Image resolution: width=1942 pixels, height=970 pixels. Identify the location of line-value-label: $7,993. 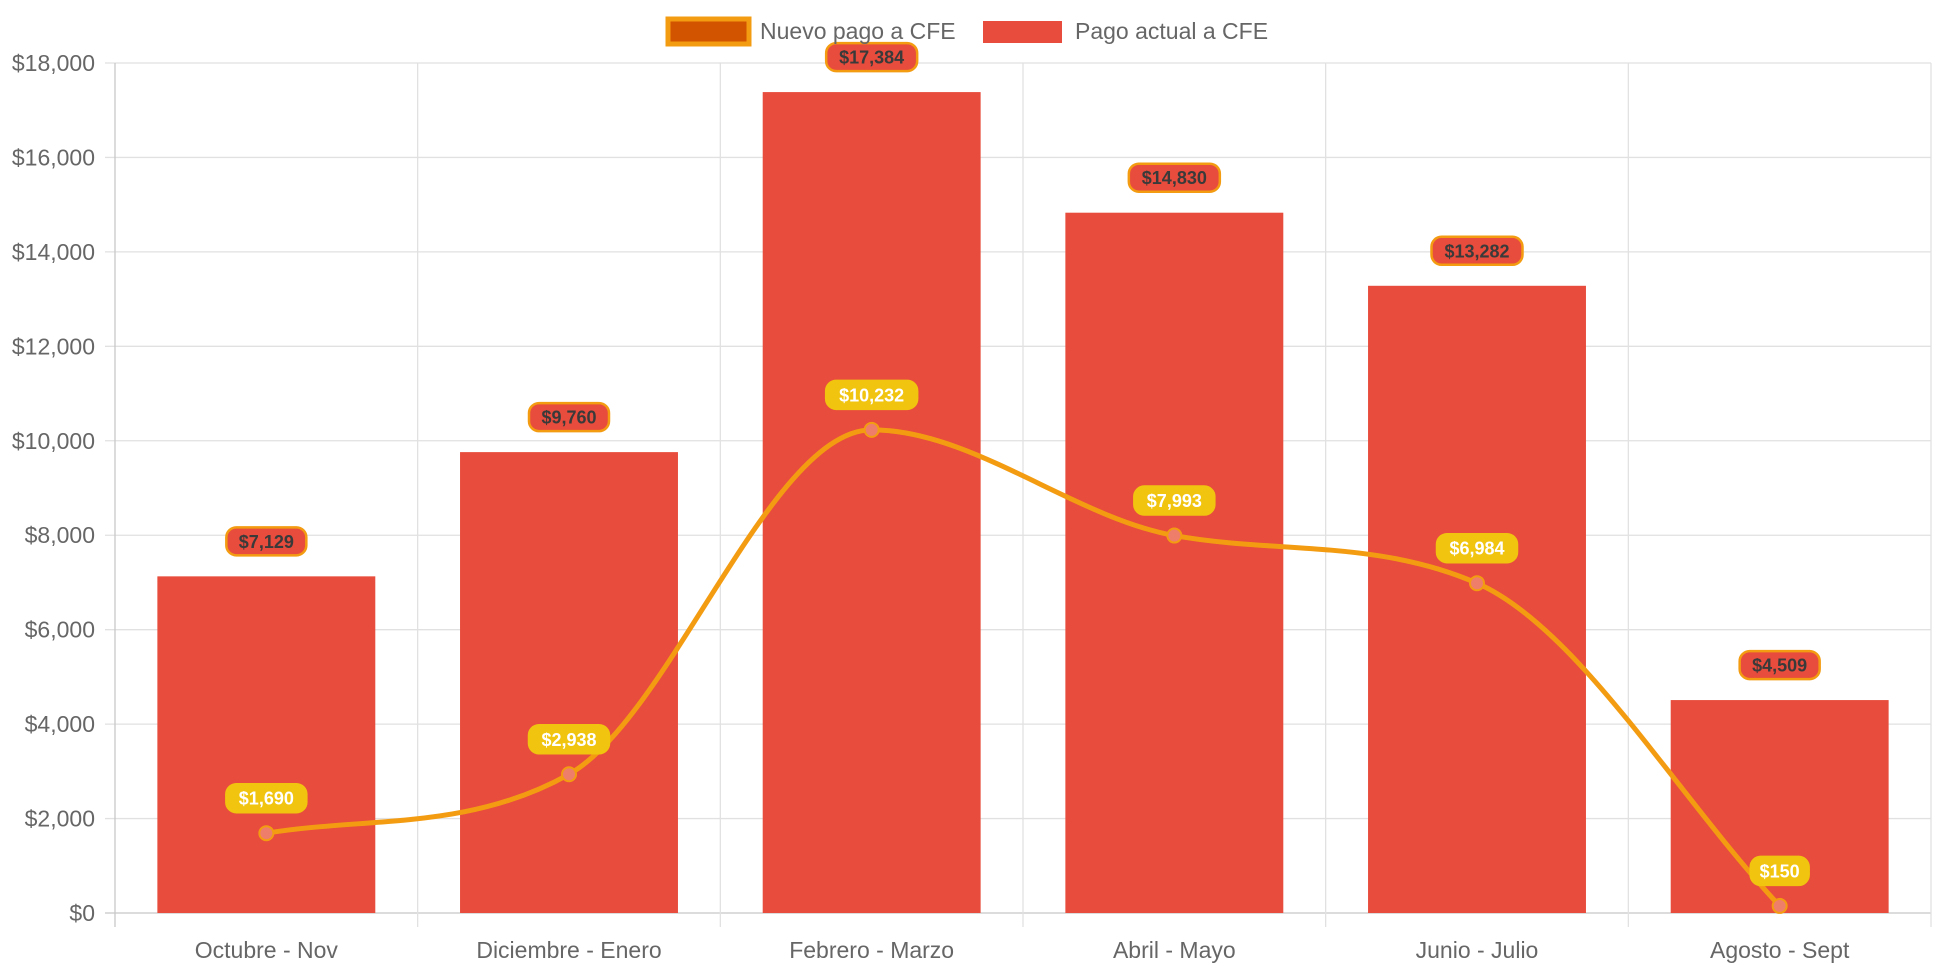
(1174, 501).